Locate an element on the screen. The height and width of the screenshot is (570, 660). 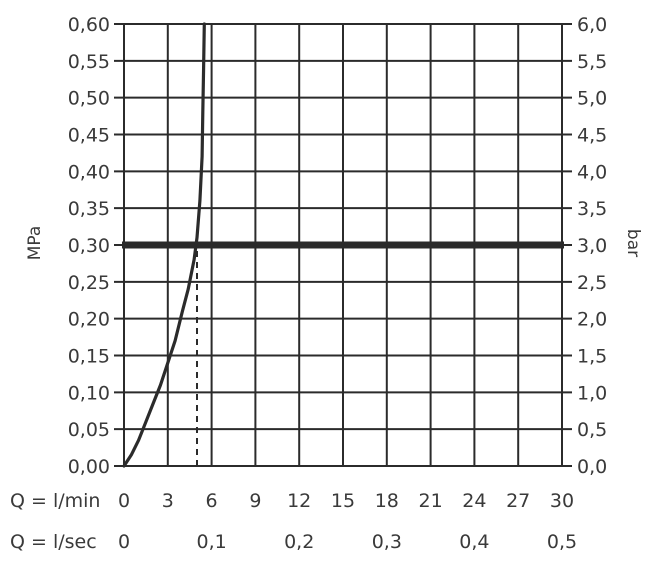
x-tick-label-lmin: 12 is located at coordinates (299, 501).